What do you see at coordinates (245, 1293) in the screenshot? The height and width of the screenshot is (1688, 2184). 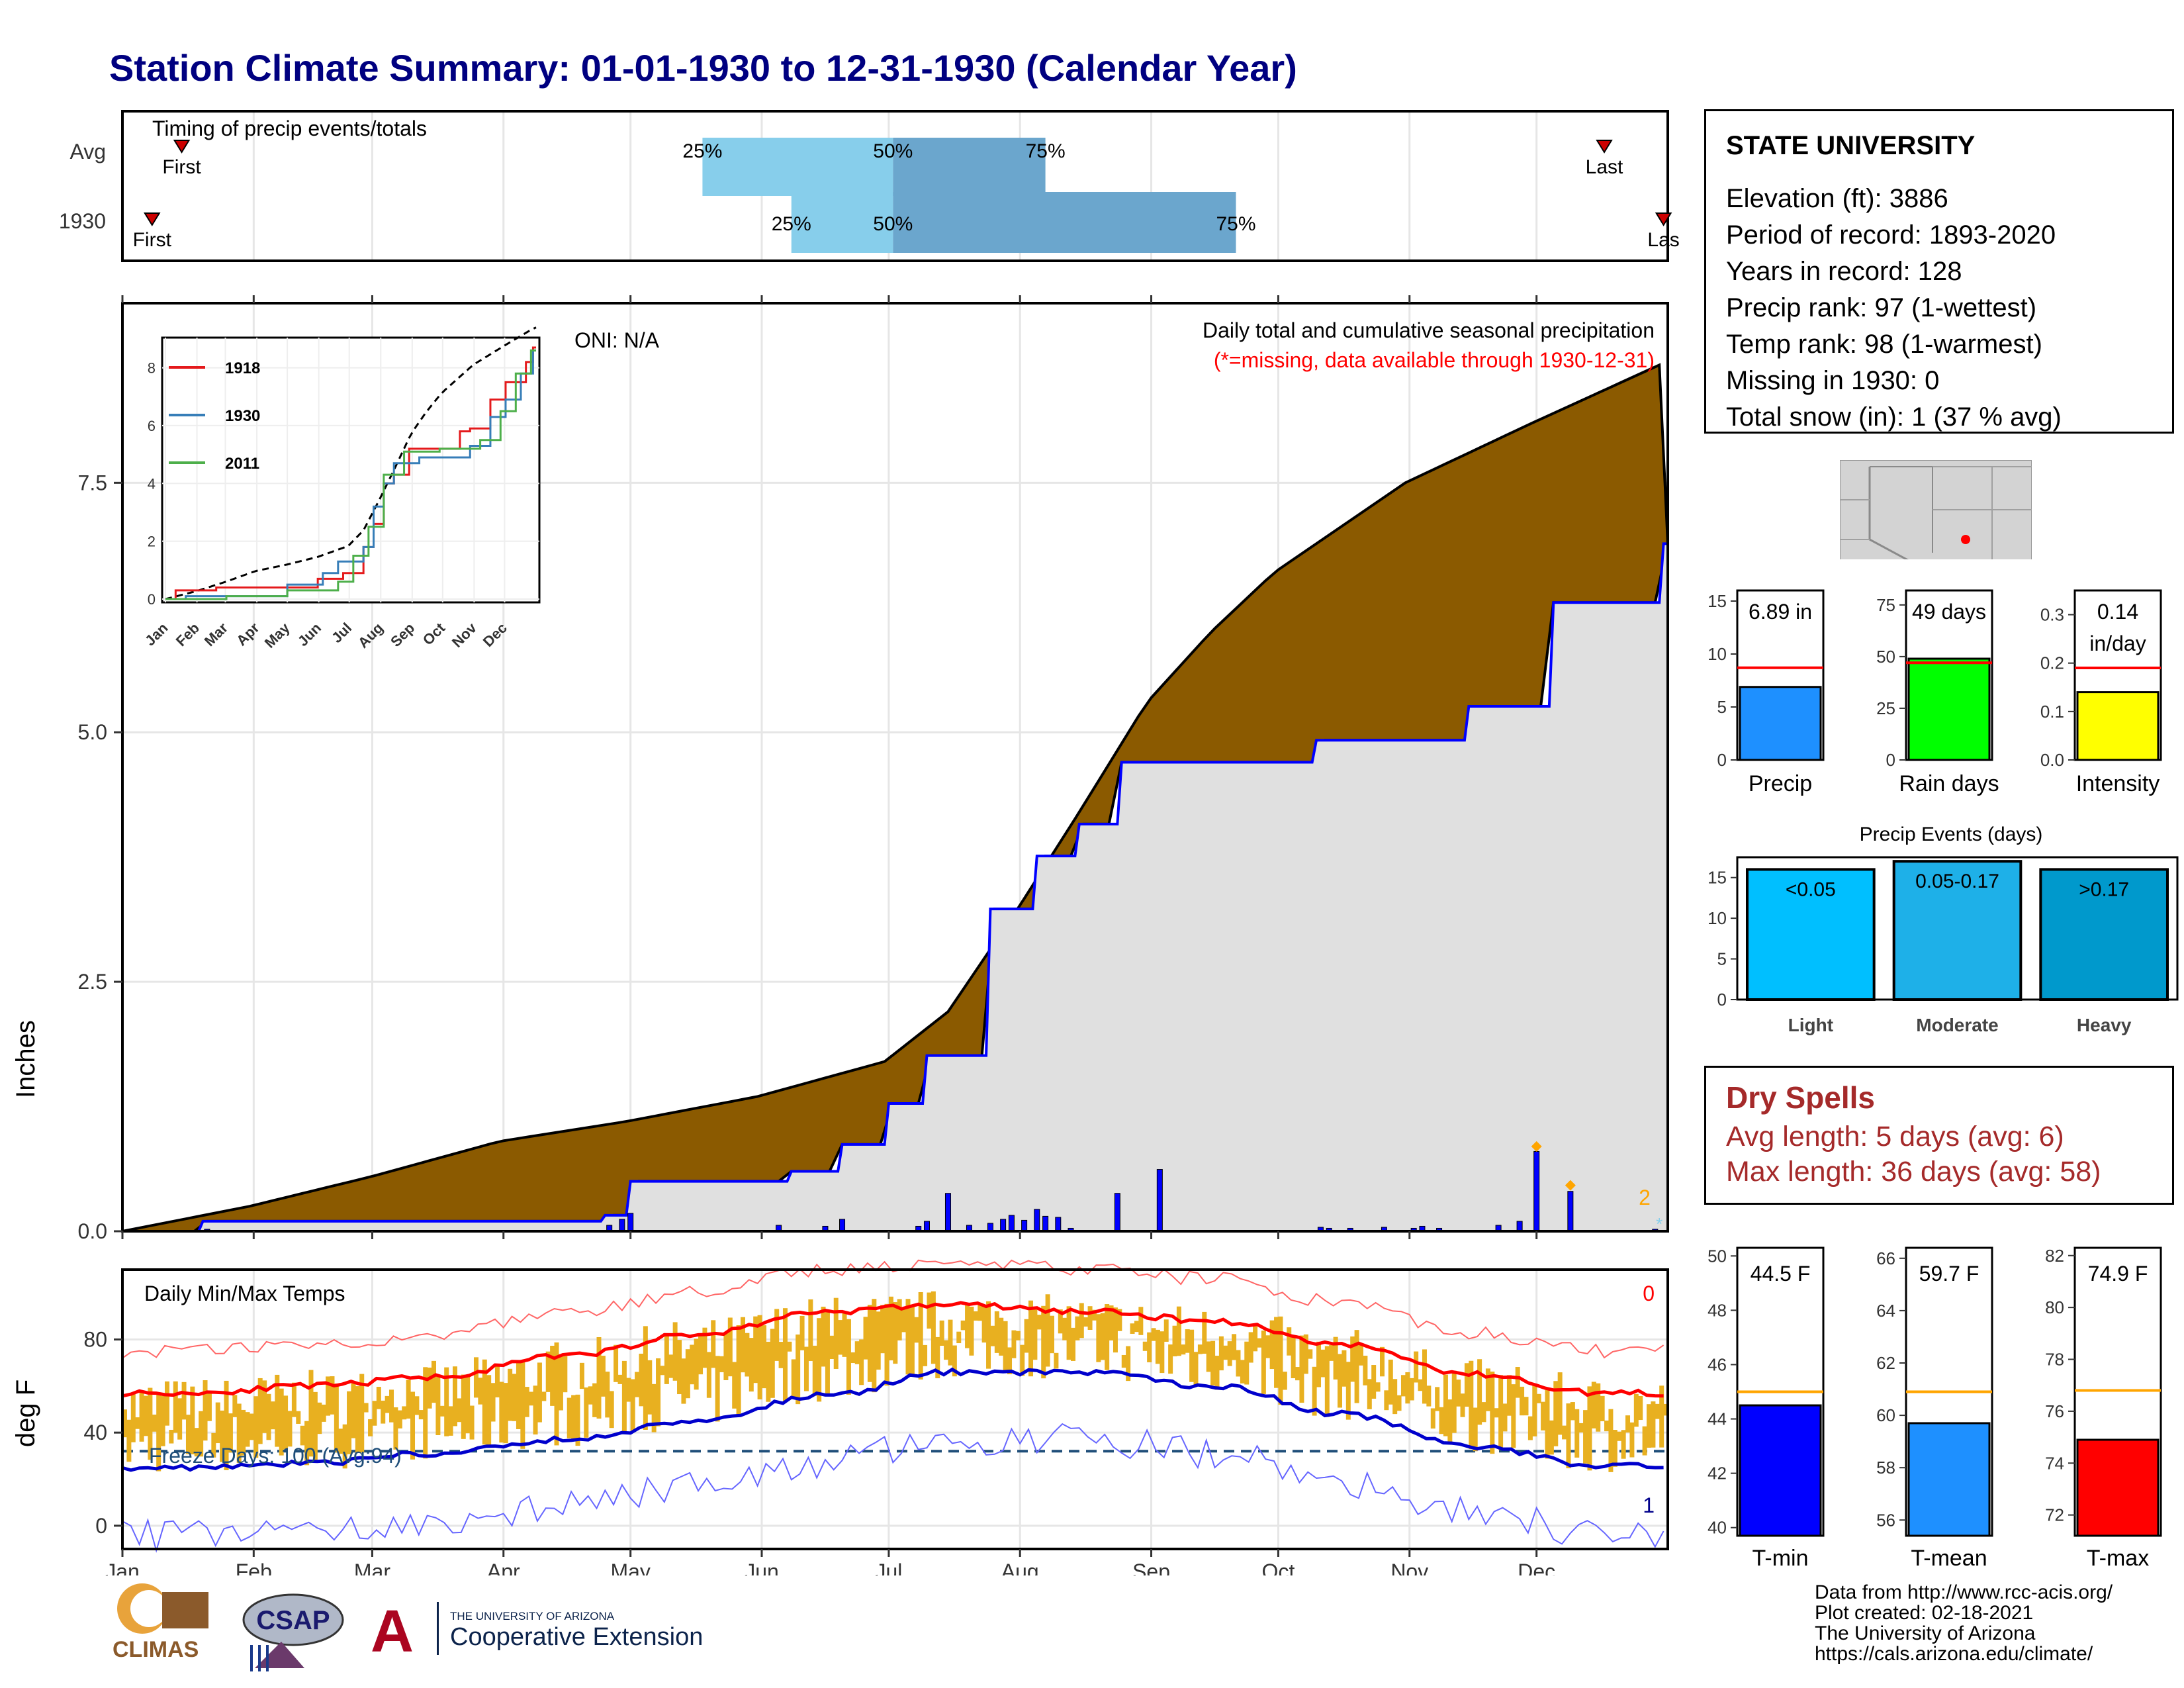 I see `temp-title: Daily Min/Max Temps` at bounding box center [245, 1293].